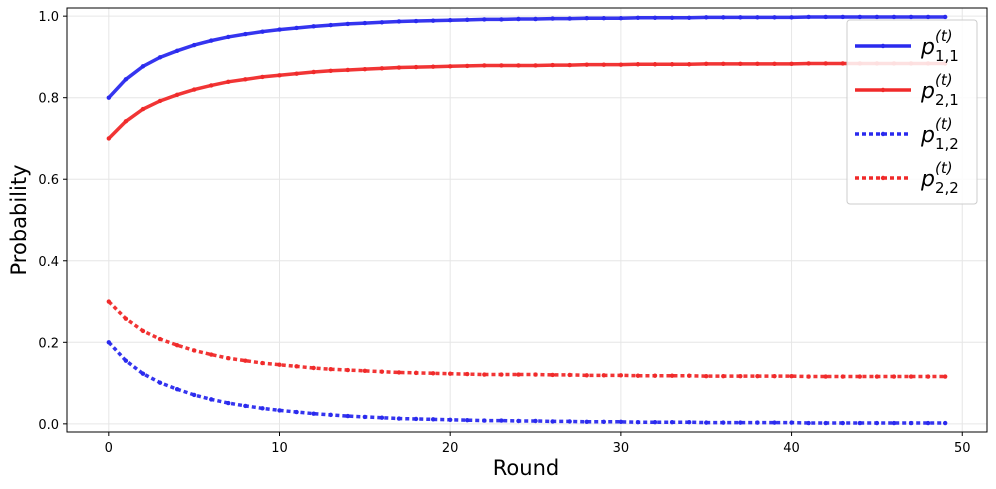 The width and height of the screenshot is (996, 489). What do you see at coordinates (621, 448) in the screenshot?
I see `x-tick-label: 30` at bounding box center [621, 448].